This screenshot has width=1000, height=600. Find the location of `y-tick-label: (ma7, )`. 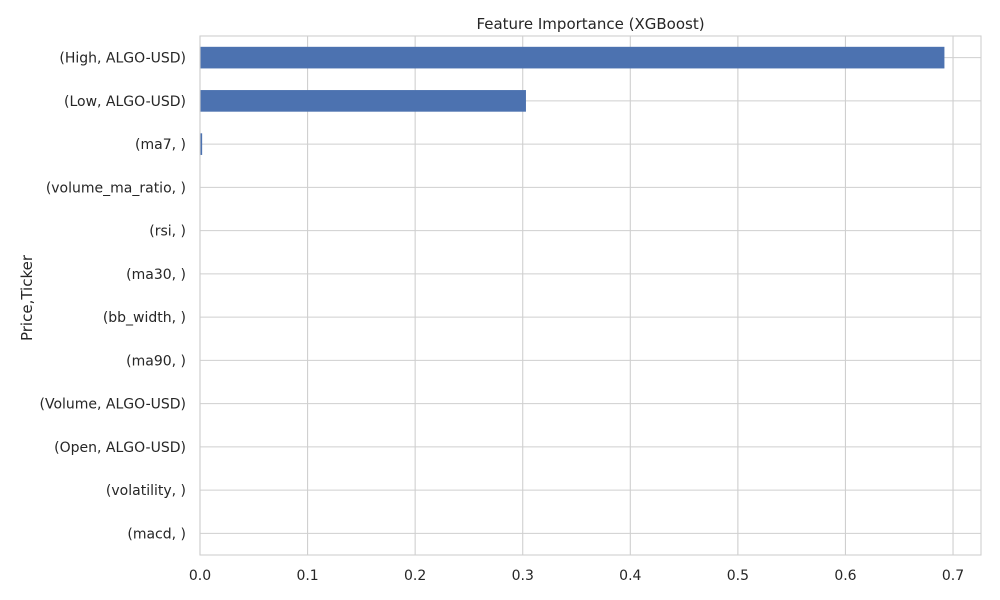

y-tick-label: (ma7, ) is located at coordinates (160, 145).